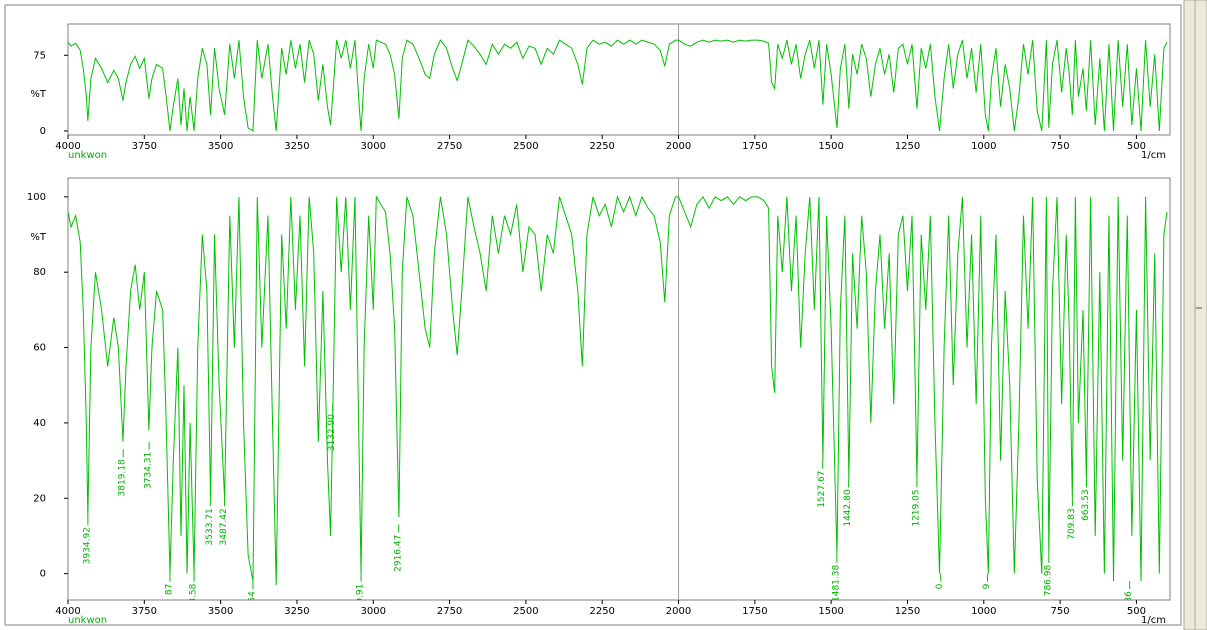 This screenshot has height=630, width=1207. Describe the element at coordinates (987, 586) in the screenshot. I see `peak-label: 9` at that location.